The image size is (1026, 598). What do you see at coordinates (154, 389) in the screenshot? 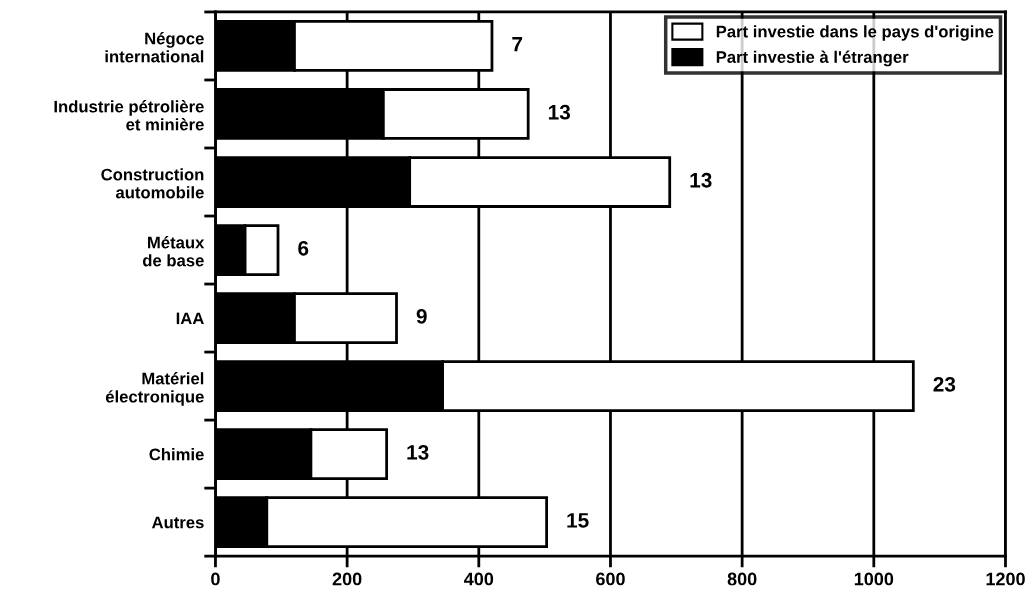
I see `y-tick-label: Matériel électronique` at bounding box center [154, 389].